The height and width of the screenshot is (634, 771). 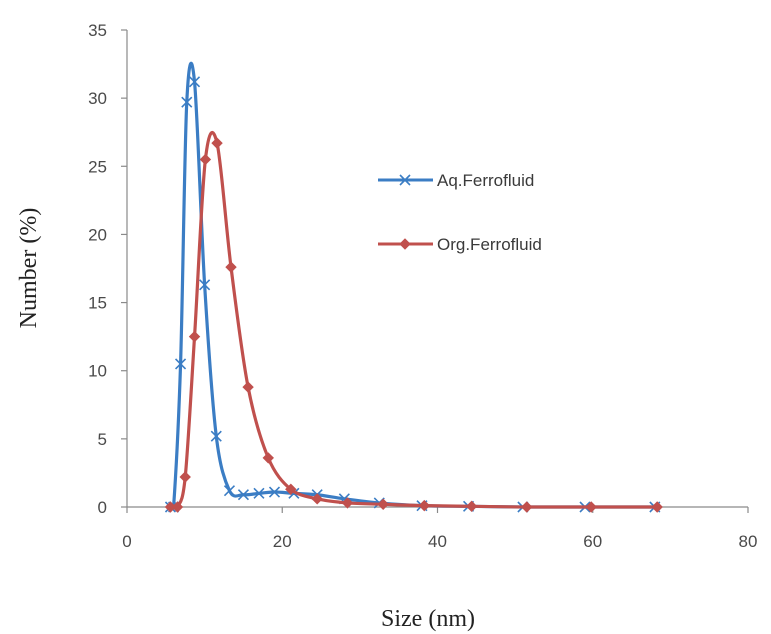 I want to click on legend-label: Org.Ferrofluid, so click(x=489, y=244).